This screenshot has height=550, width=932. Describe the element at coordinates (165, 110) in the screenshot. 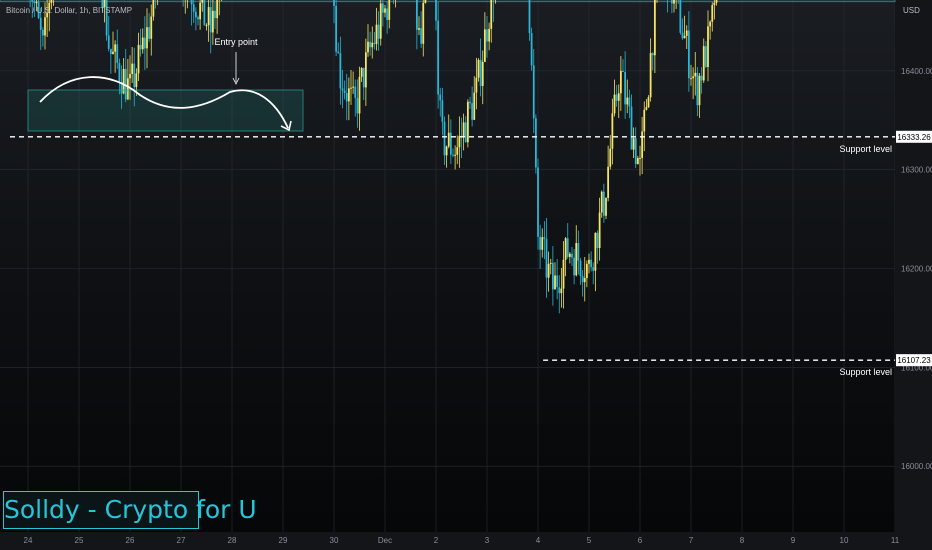

I see `illustration-box` at that location.